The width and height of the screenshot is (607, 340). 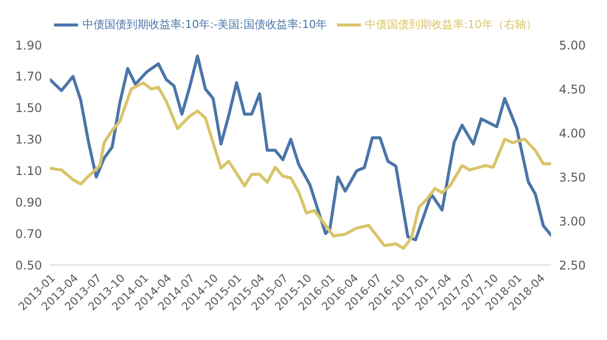 What do you see at coordinates (28, 171) in the screenshot?
I see `y-tick-label: 1.10` at bounding box center [28, 171].